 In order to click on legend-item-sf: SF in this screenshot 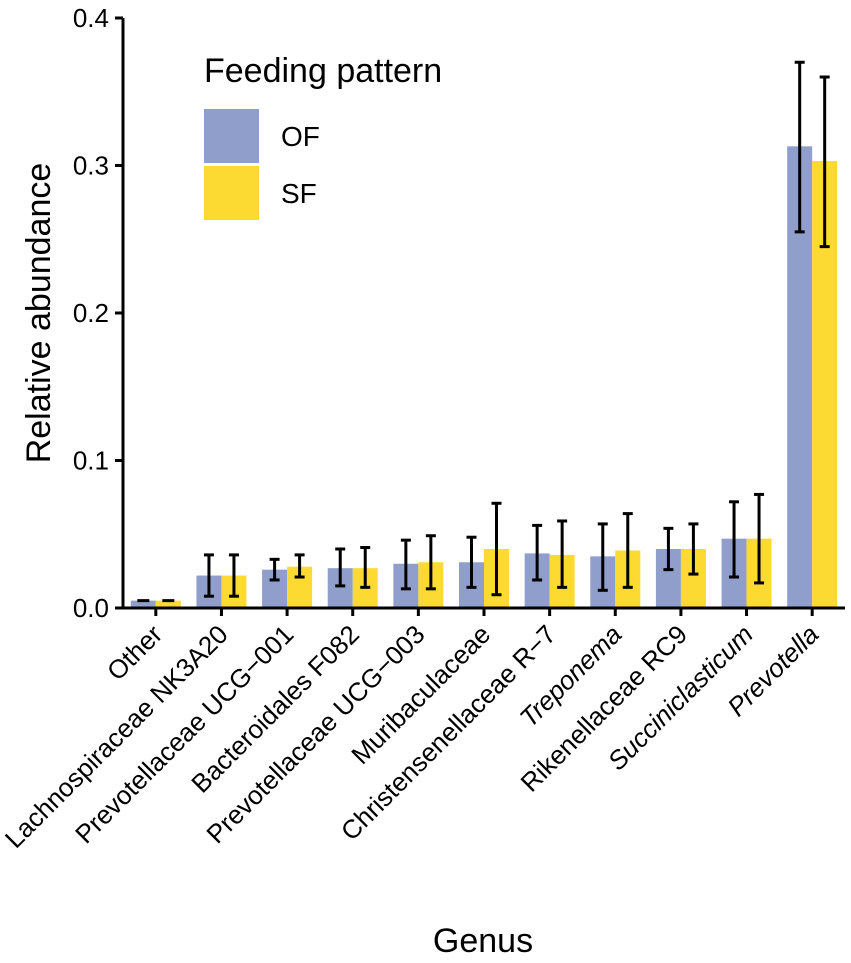, I will do `click(260, 193)`.